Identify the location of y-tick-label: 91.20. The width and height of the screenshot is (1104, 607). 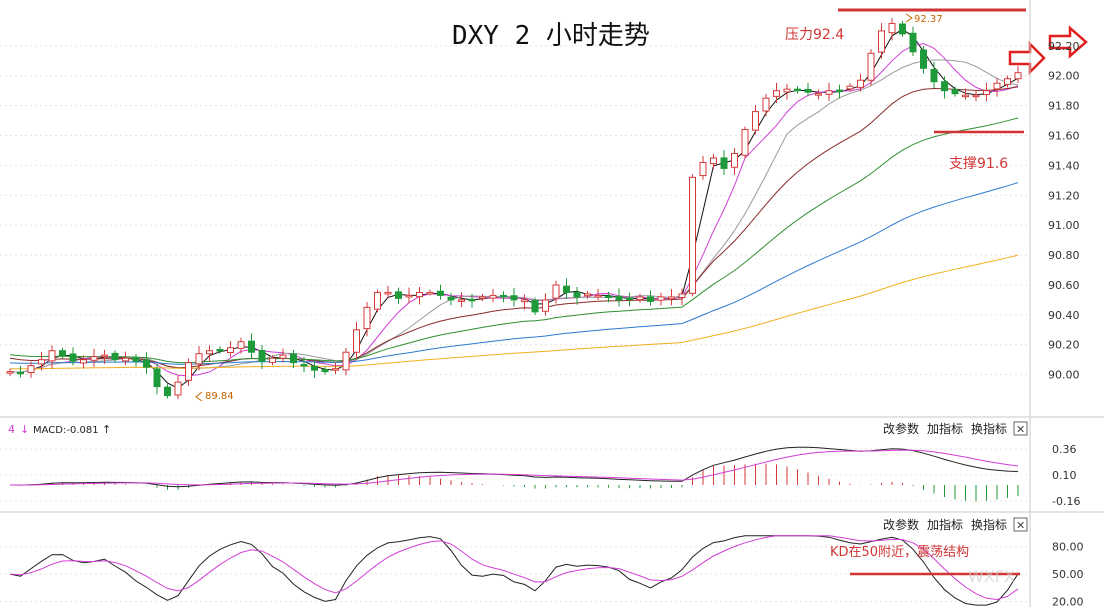
(1064, 195).